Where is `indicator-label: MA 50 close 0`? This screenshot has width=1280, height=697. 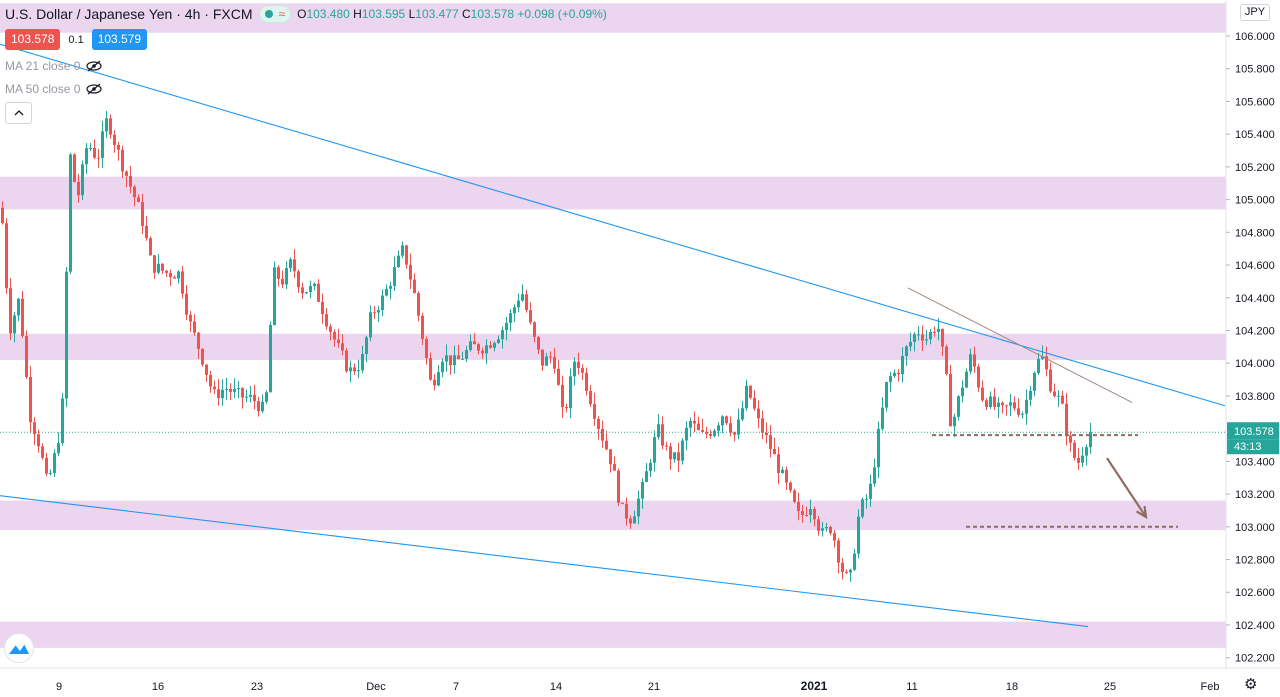 indicator-label: MA 50 close 0 is located at coordinates (43, 89).